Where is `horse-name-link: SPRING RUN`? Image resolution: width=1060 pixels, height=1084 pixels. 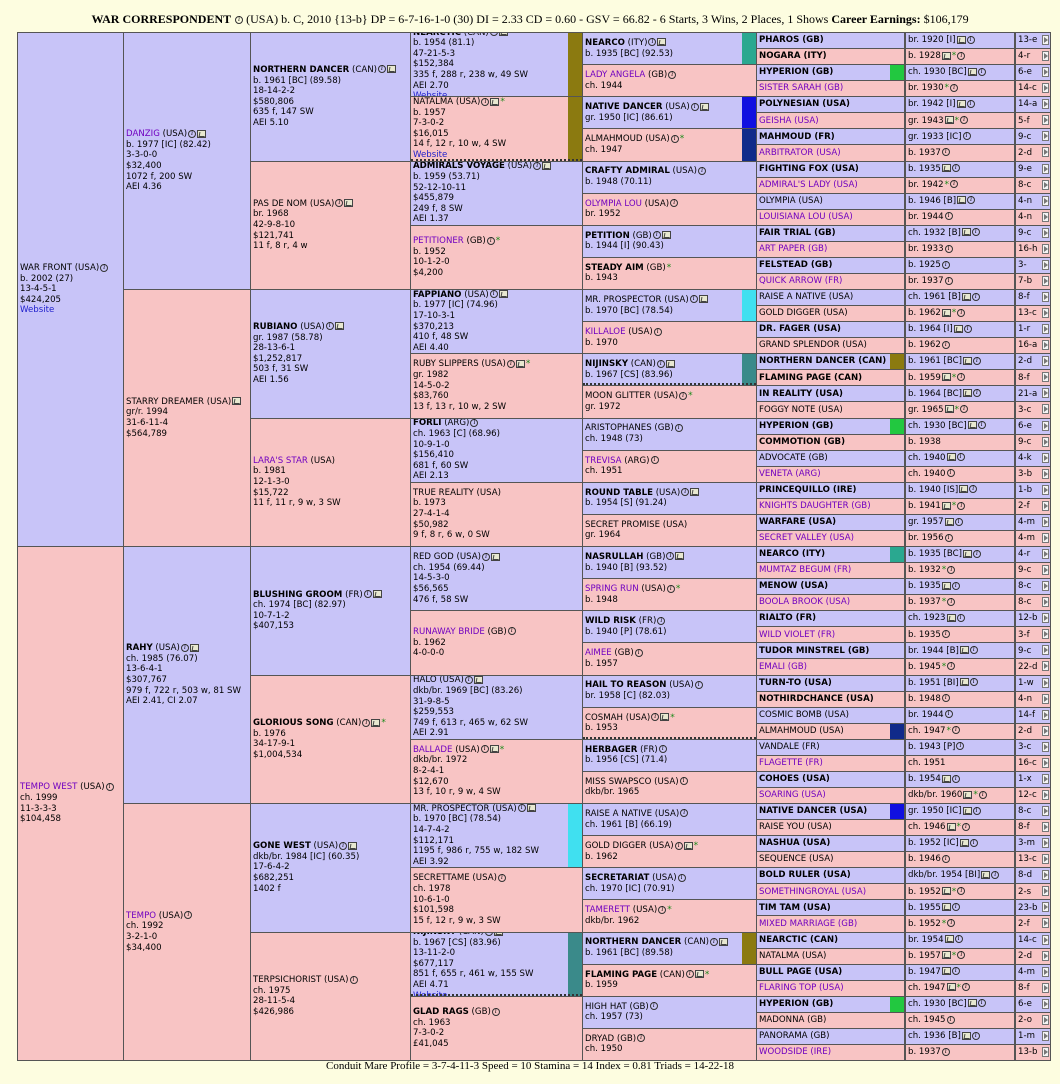 horse-name-link: SPRING RUN is located at coordinates (612, 589).